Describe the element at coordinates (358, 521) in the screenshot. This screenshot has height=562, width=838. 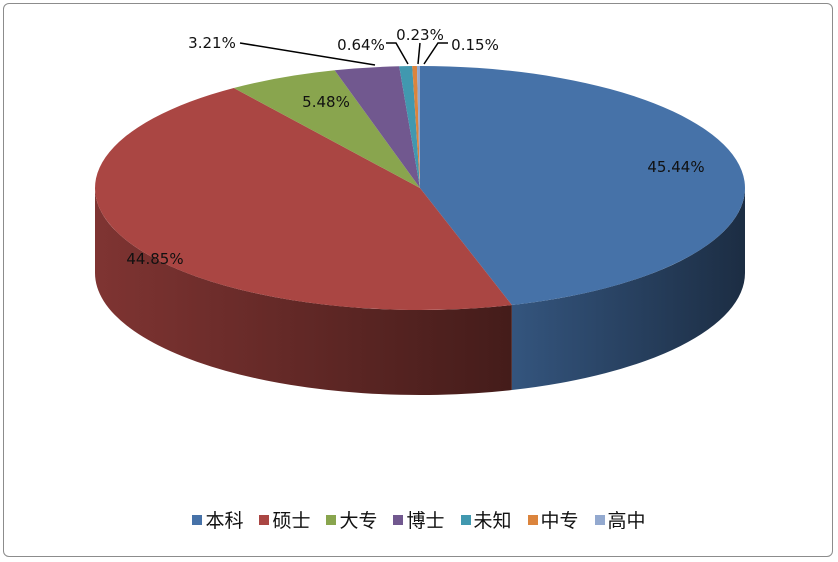
I see `legend-label: 大专` at that location.